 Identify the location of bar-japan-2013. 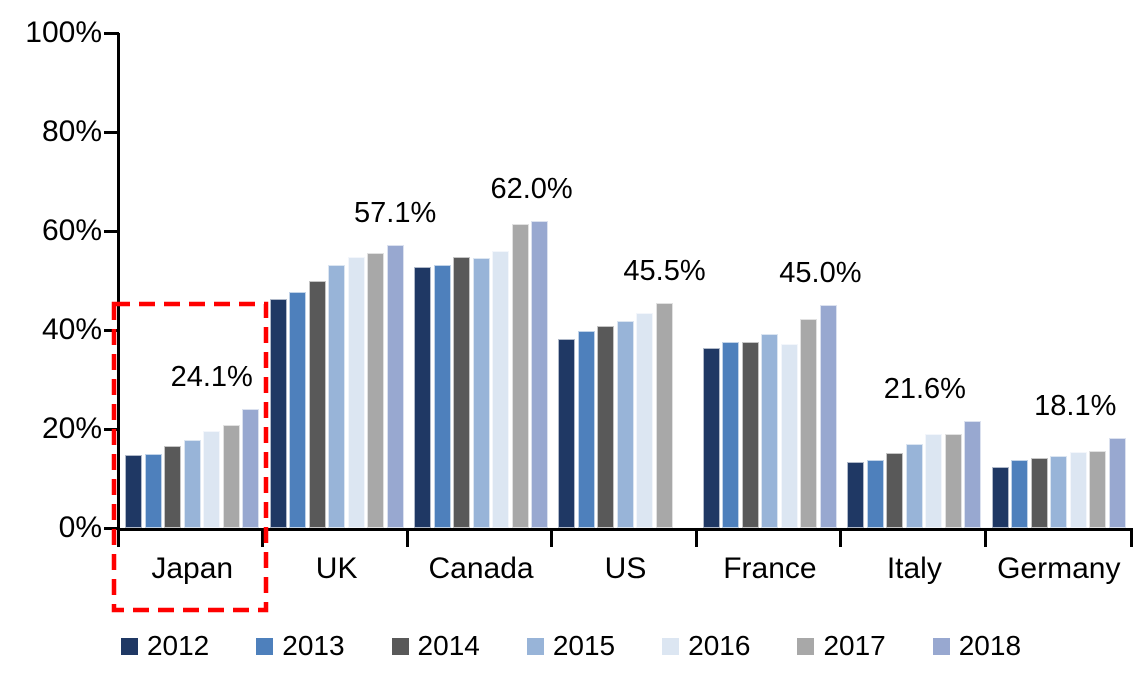
(153, 490).